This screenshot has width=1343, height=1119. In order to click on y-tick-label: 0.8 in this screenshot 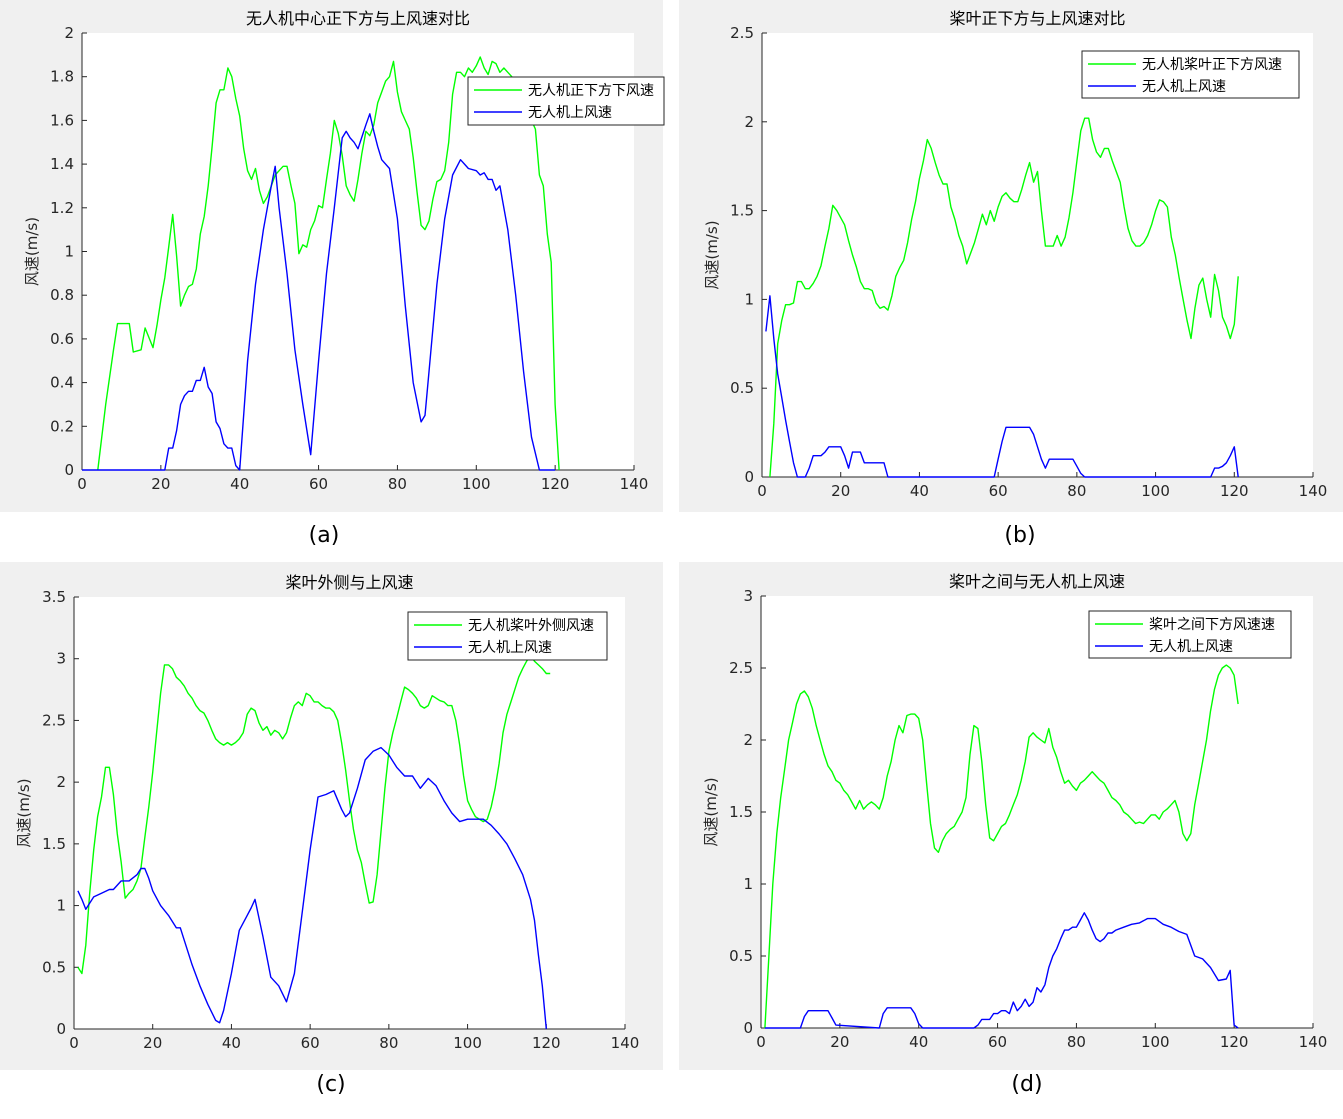, I will do `click(62, 295)`.